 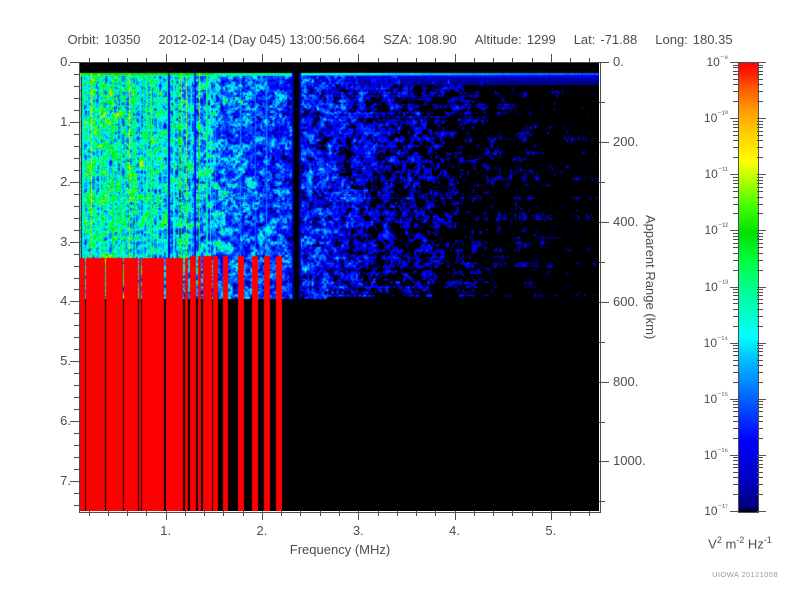 What do you see at coordinates (65, 181) in the screenshot?
I see `y-tick-label: 2.` at bounding box center [65, 181].